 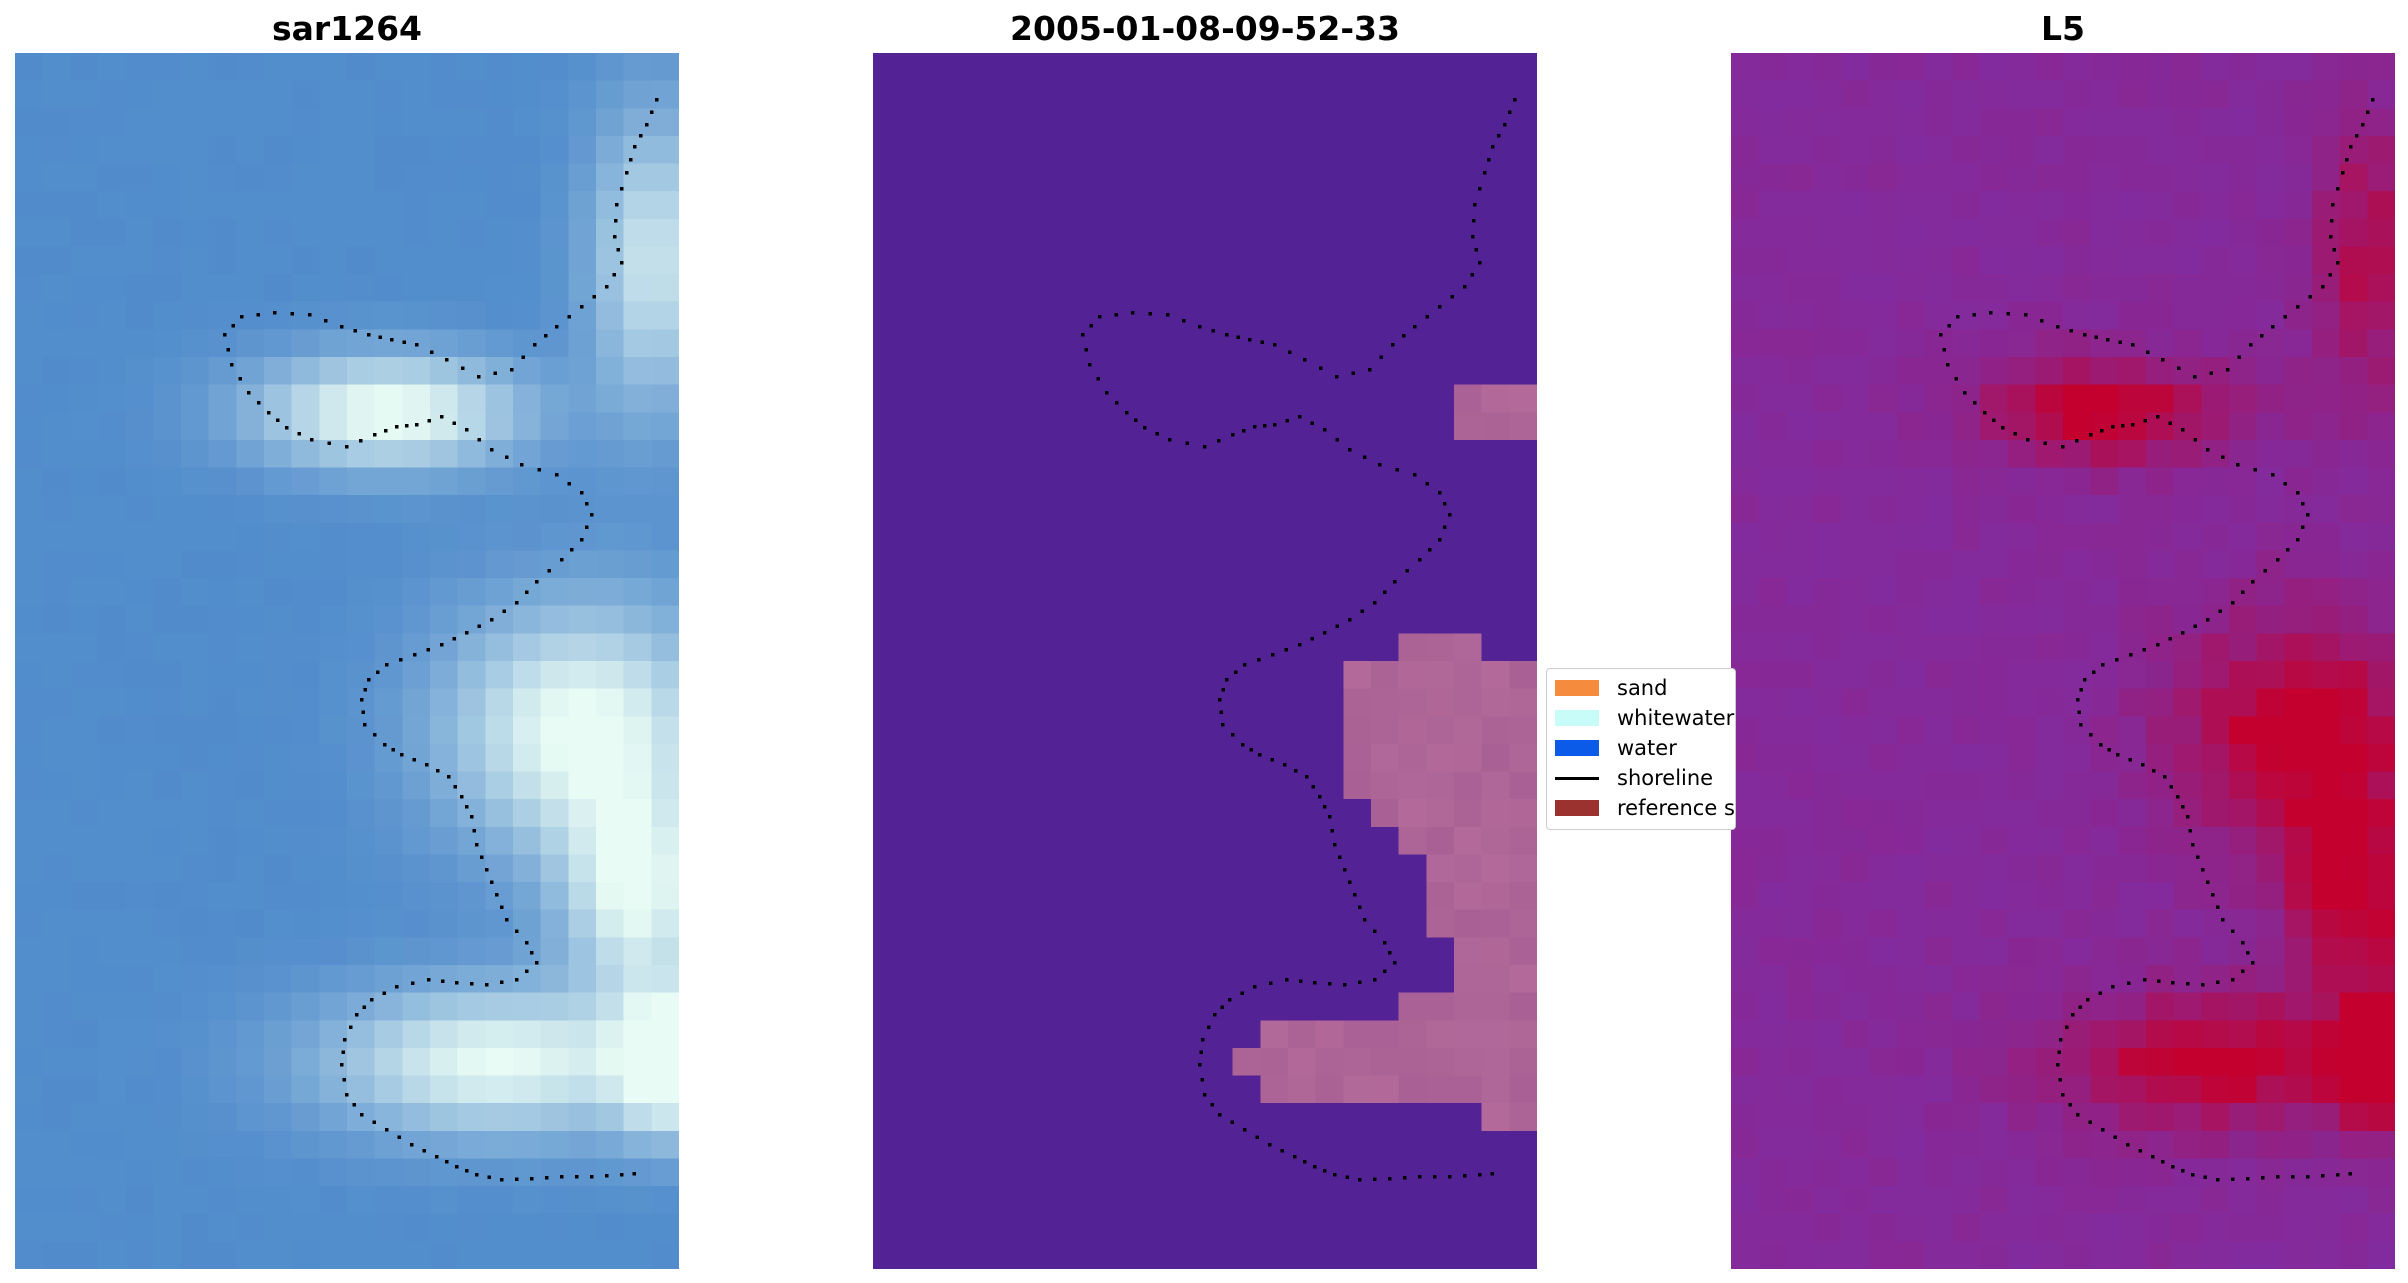 What do you see at coordinates (1577, 778) in the screenshot?
I see `shoreline-line-swatch` at bounding box center [1577, 778].